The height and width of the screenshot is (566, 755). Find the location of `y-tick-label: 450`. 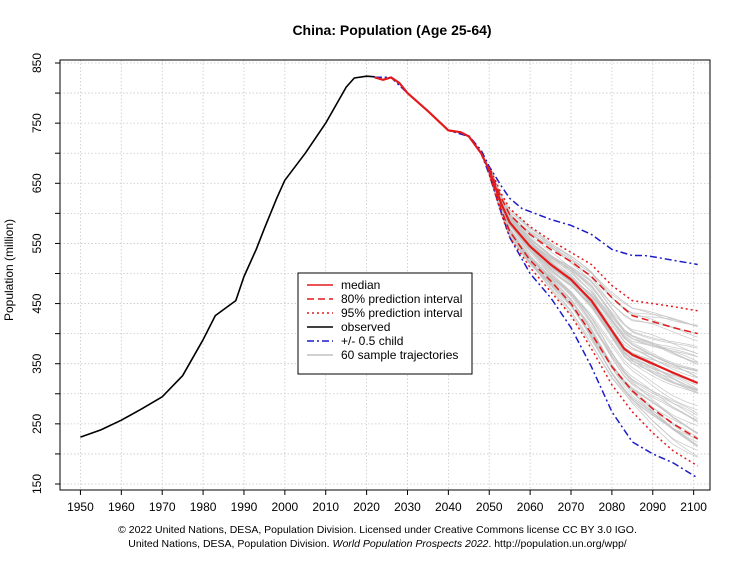

y-tick-label: 450 is located at coordinates (37, 303).